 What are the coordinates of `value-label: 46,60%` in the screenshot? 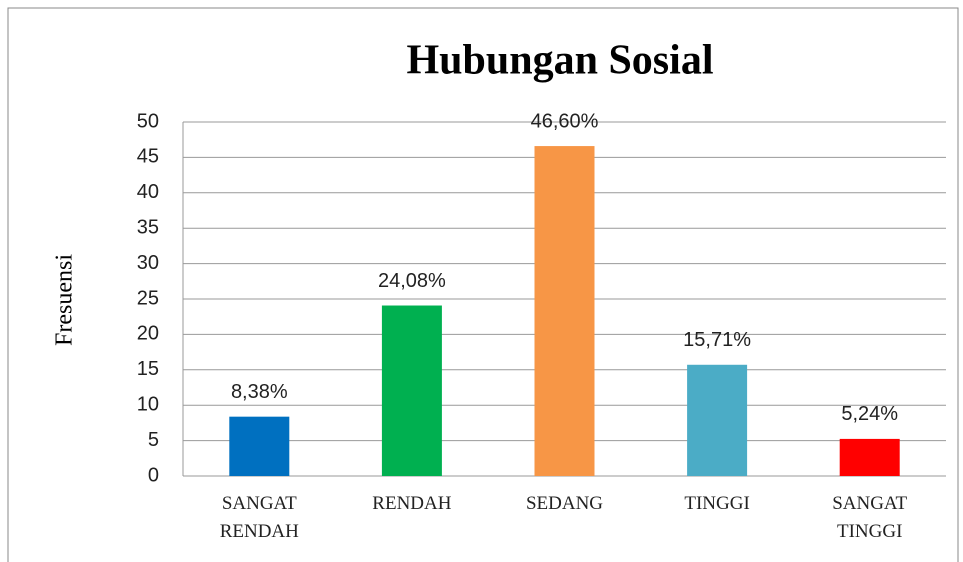 It's located at (565, 121).